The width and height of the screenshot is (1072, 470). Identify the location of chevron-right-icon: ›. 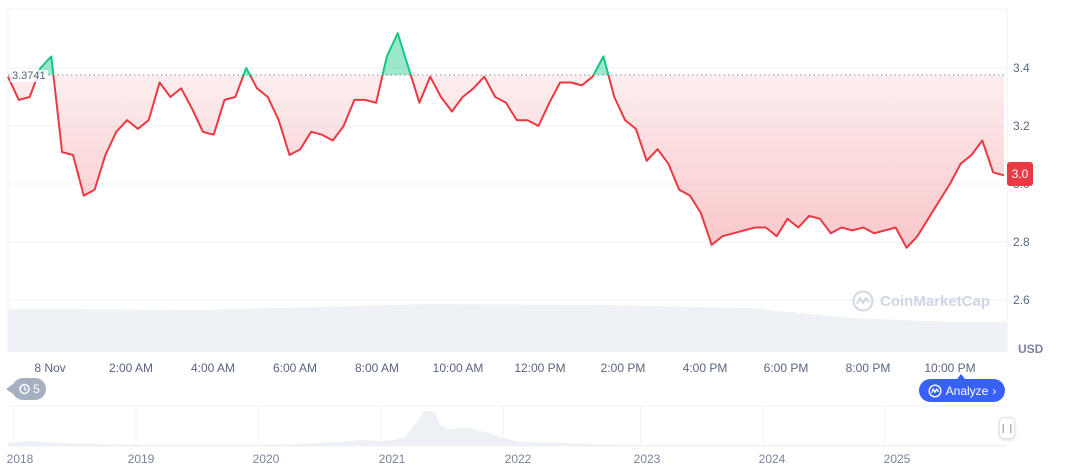
(994, 390).